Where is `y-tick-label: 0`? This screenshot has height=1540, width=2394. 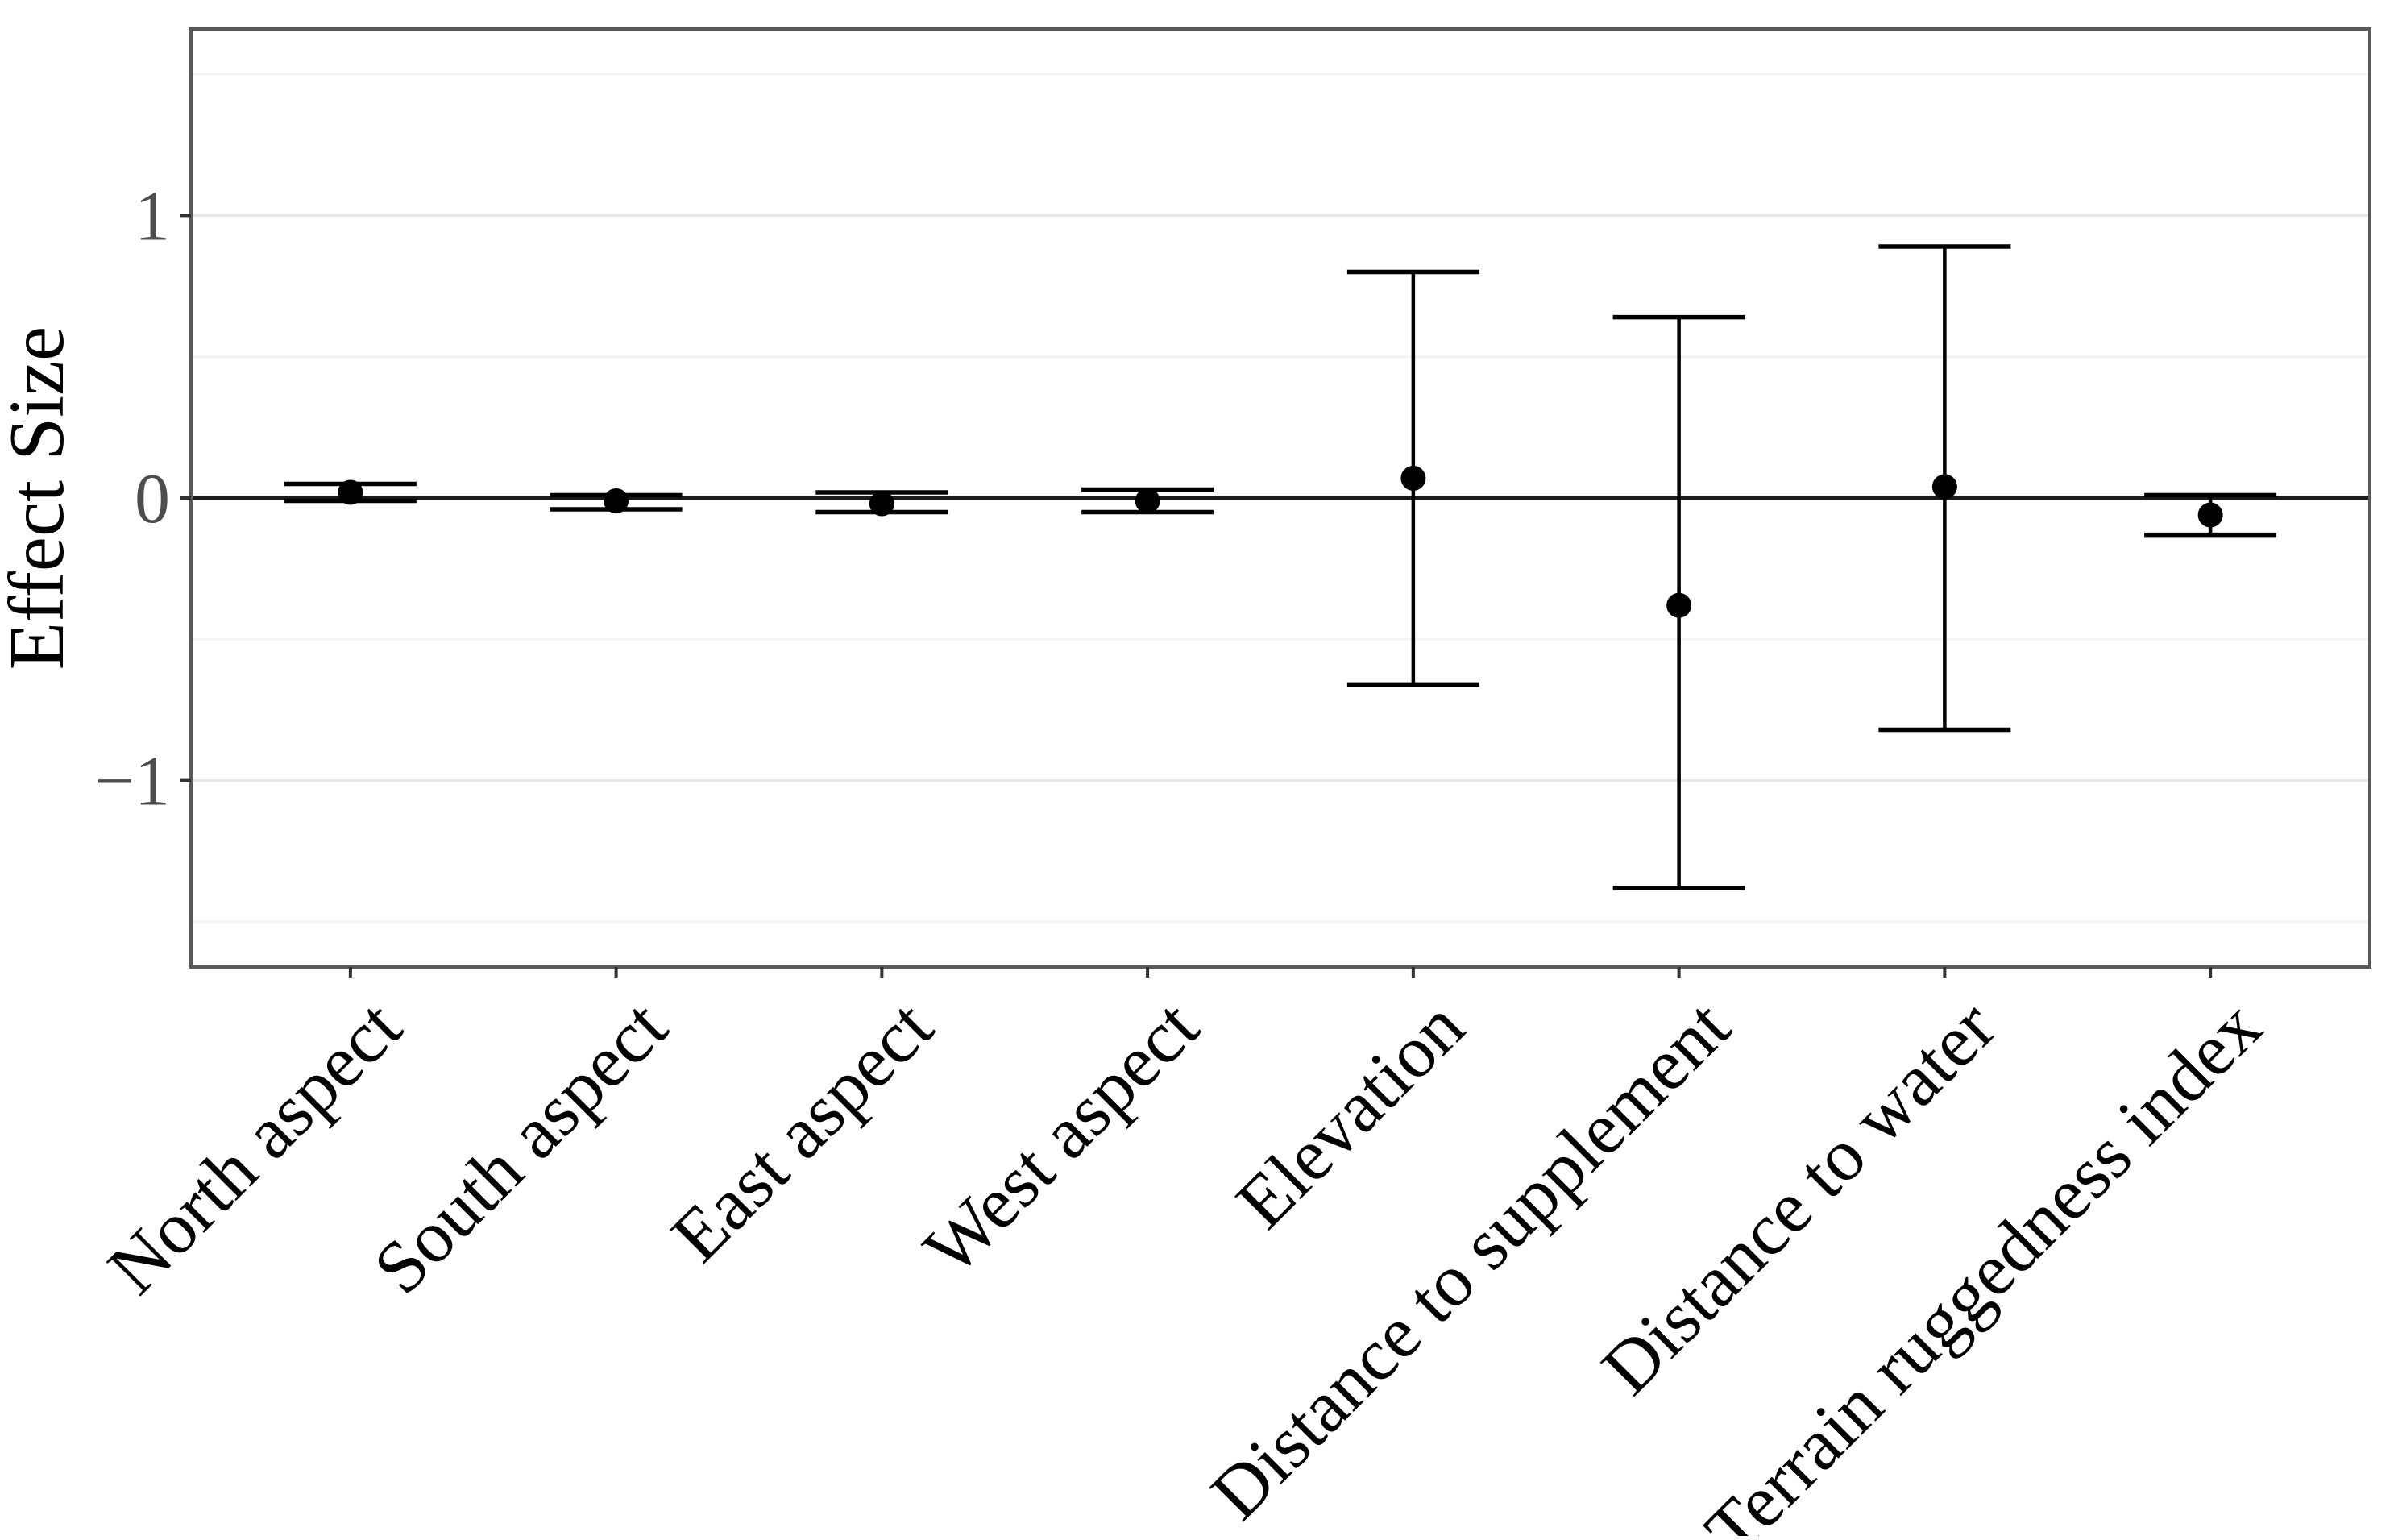
y-tick-label: 0 is located at coordinates (152, 499).